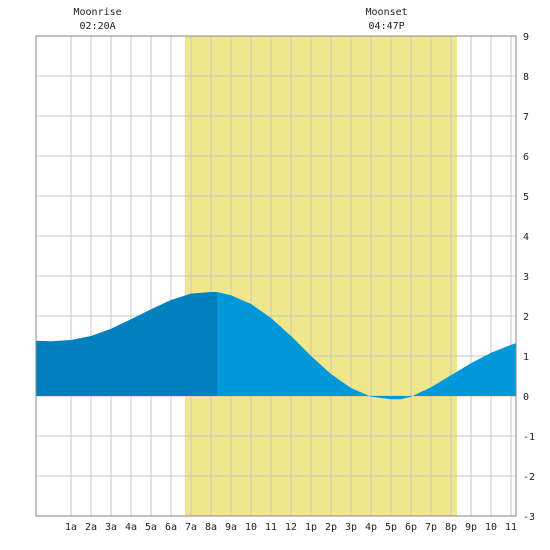  What do you see at coordinates (529, 437) in the screenshot?
I see `y-tick-label: -1` at bounding box center [529, 437].